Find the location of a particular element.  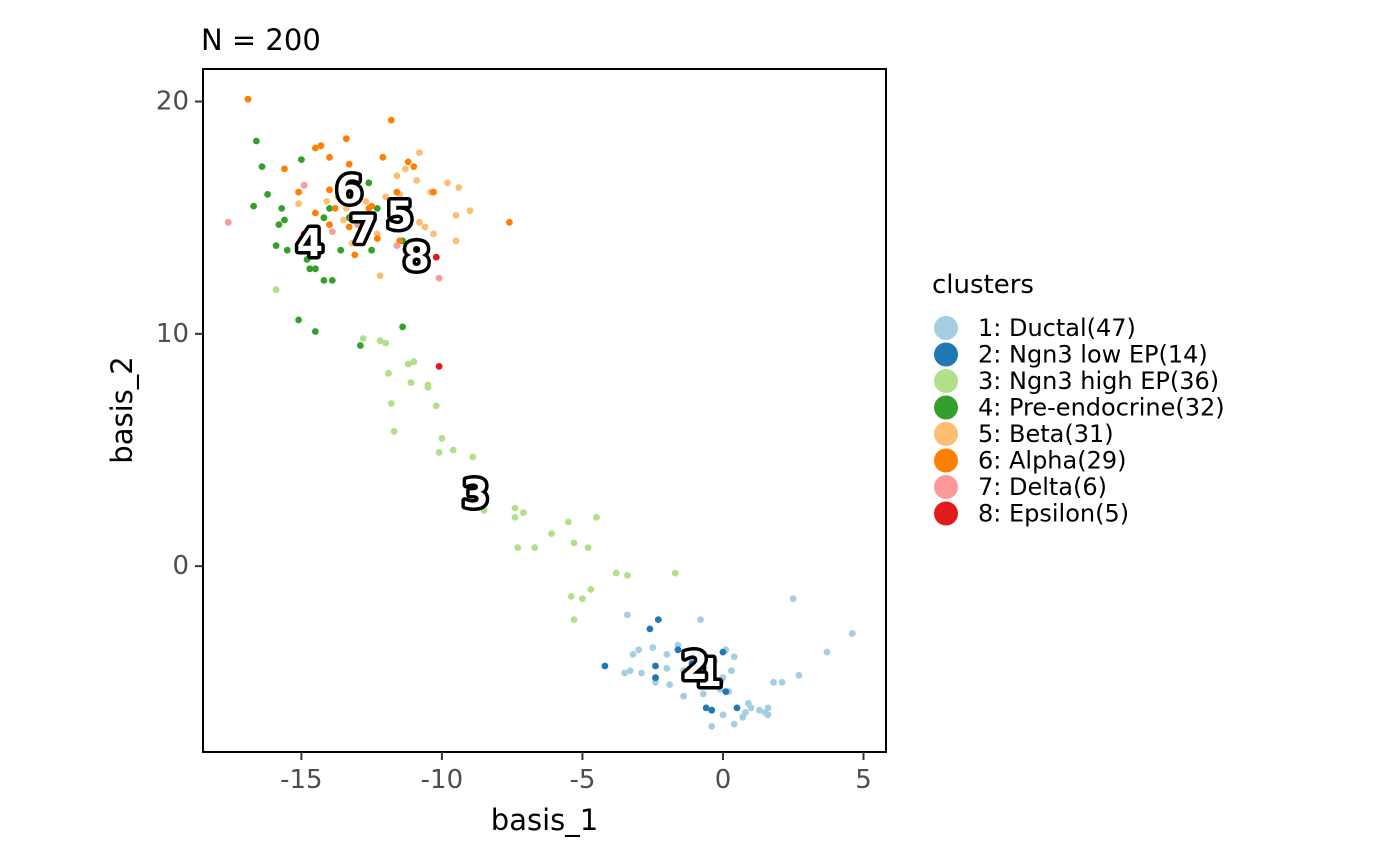

y-axis: 0 10 20 is located at coordinates (179, 334).